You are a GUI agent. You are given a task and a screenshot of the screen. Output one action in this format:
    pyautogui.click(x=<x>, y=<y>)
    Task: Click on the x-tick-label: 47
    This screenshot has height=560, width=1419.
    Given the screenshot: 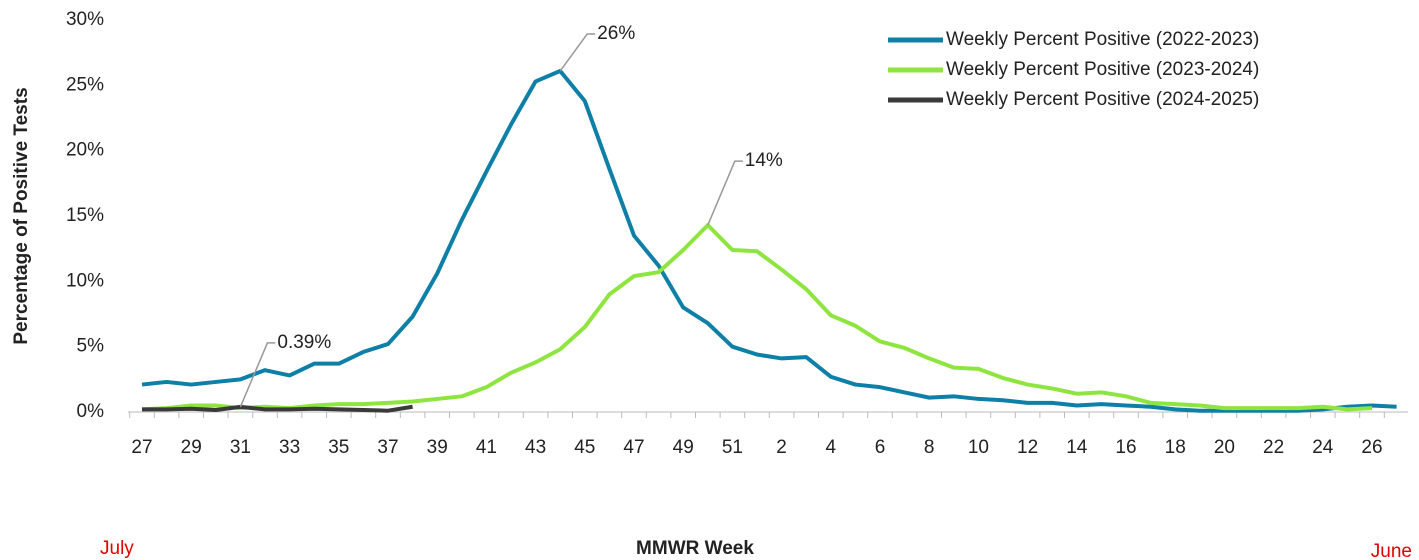 What is the action you would take?
    pyautogui.click(x=633, y=447)
    